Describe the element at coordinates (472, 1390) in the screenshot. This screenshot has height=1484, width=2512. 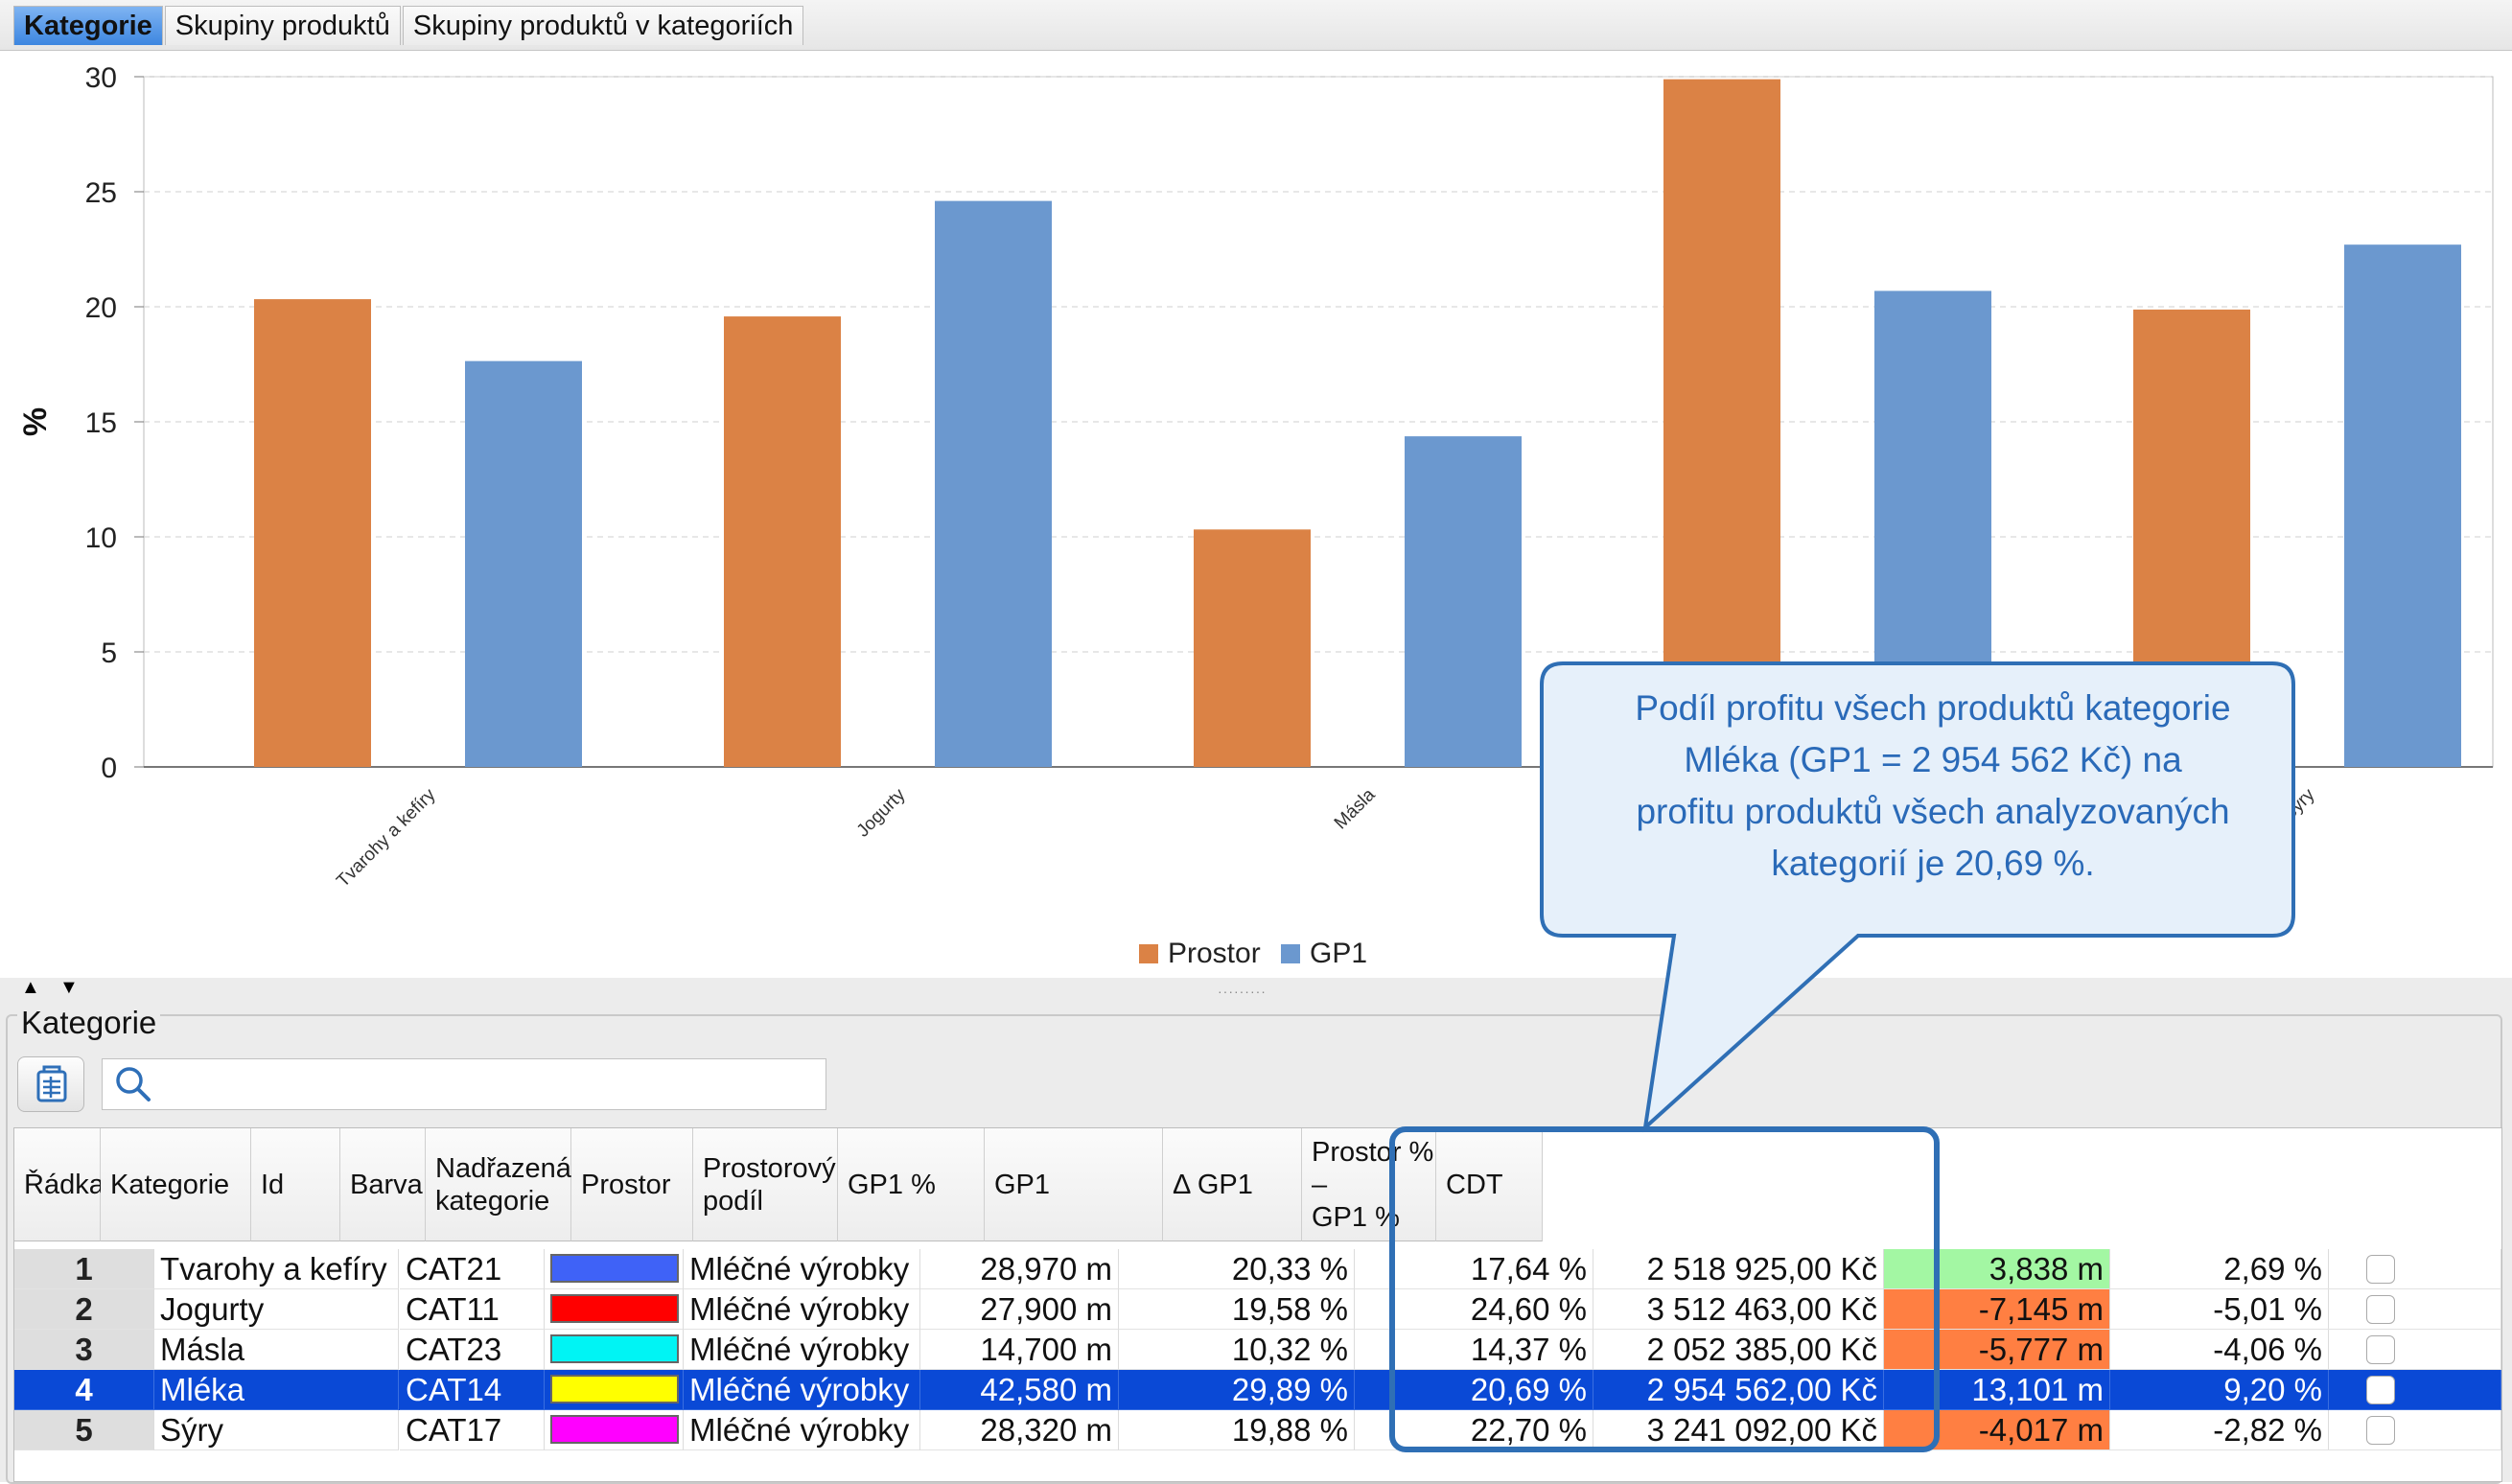
I see `cell-id: CAT14` at that location.